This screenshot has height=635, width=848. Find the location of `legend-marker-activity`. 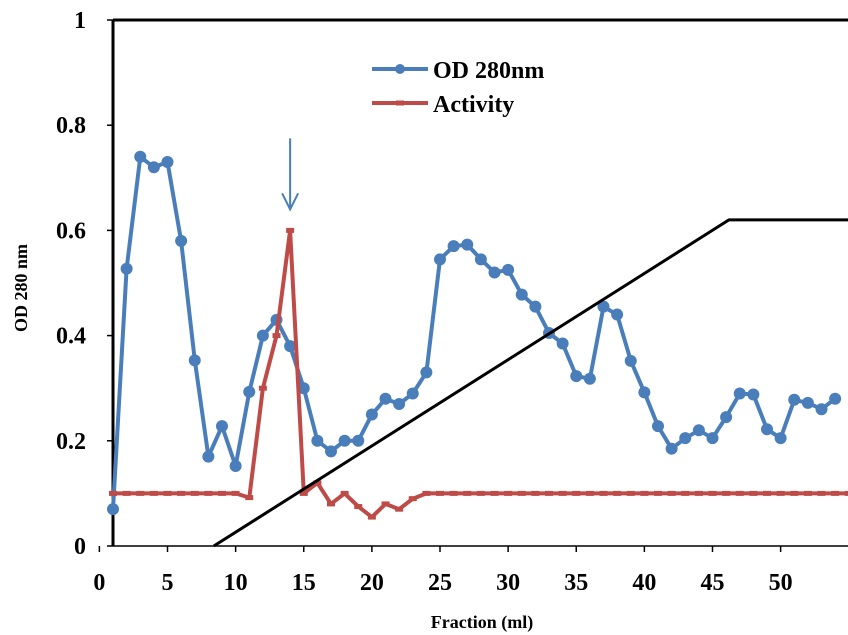

legend-marker-activity is located at coordinates (400, 103).